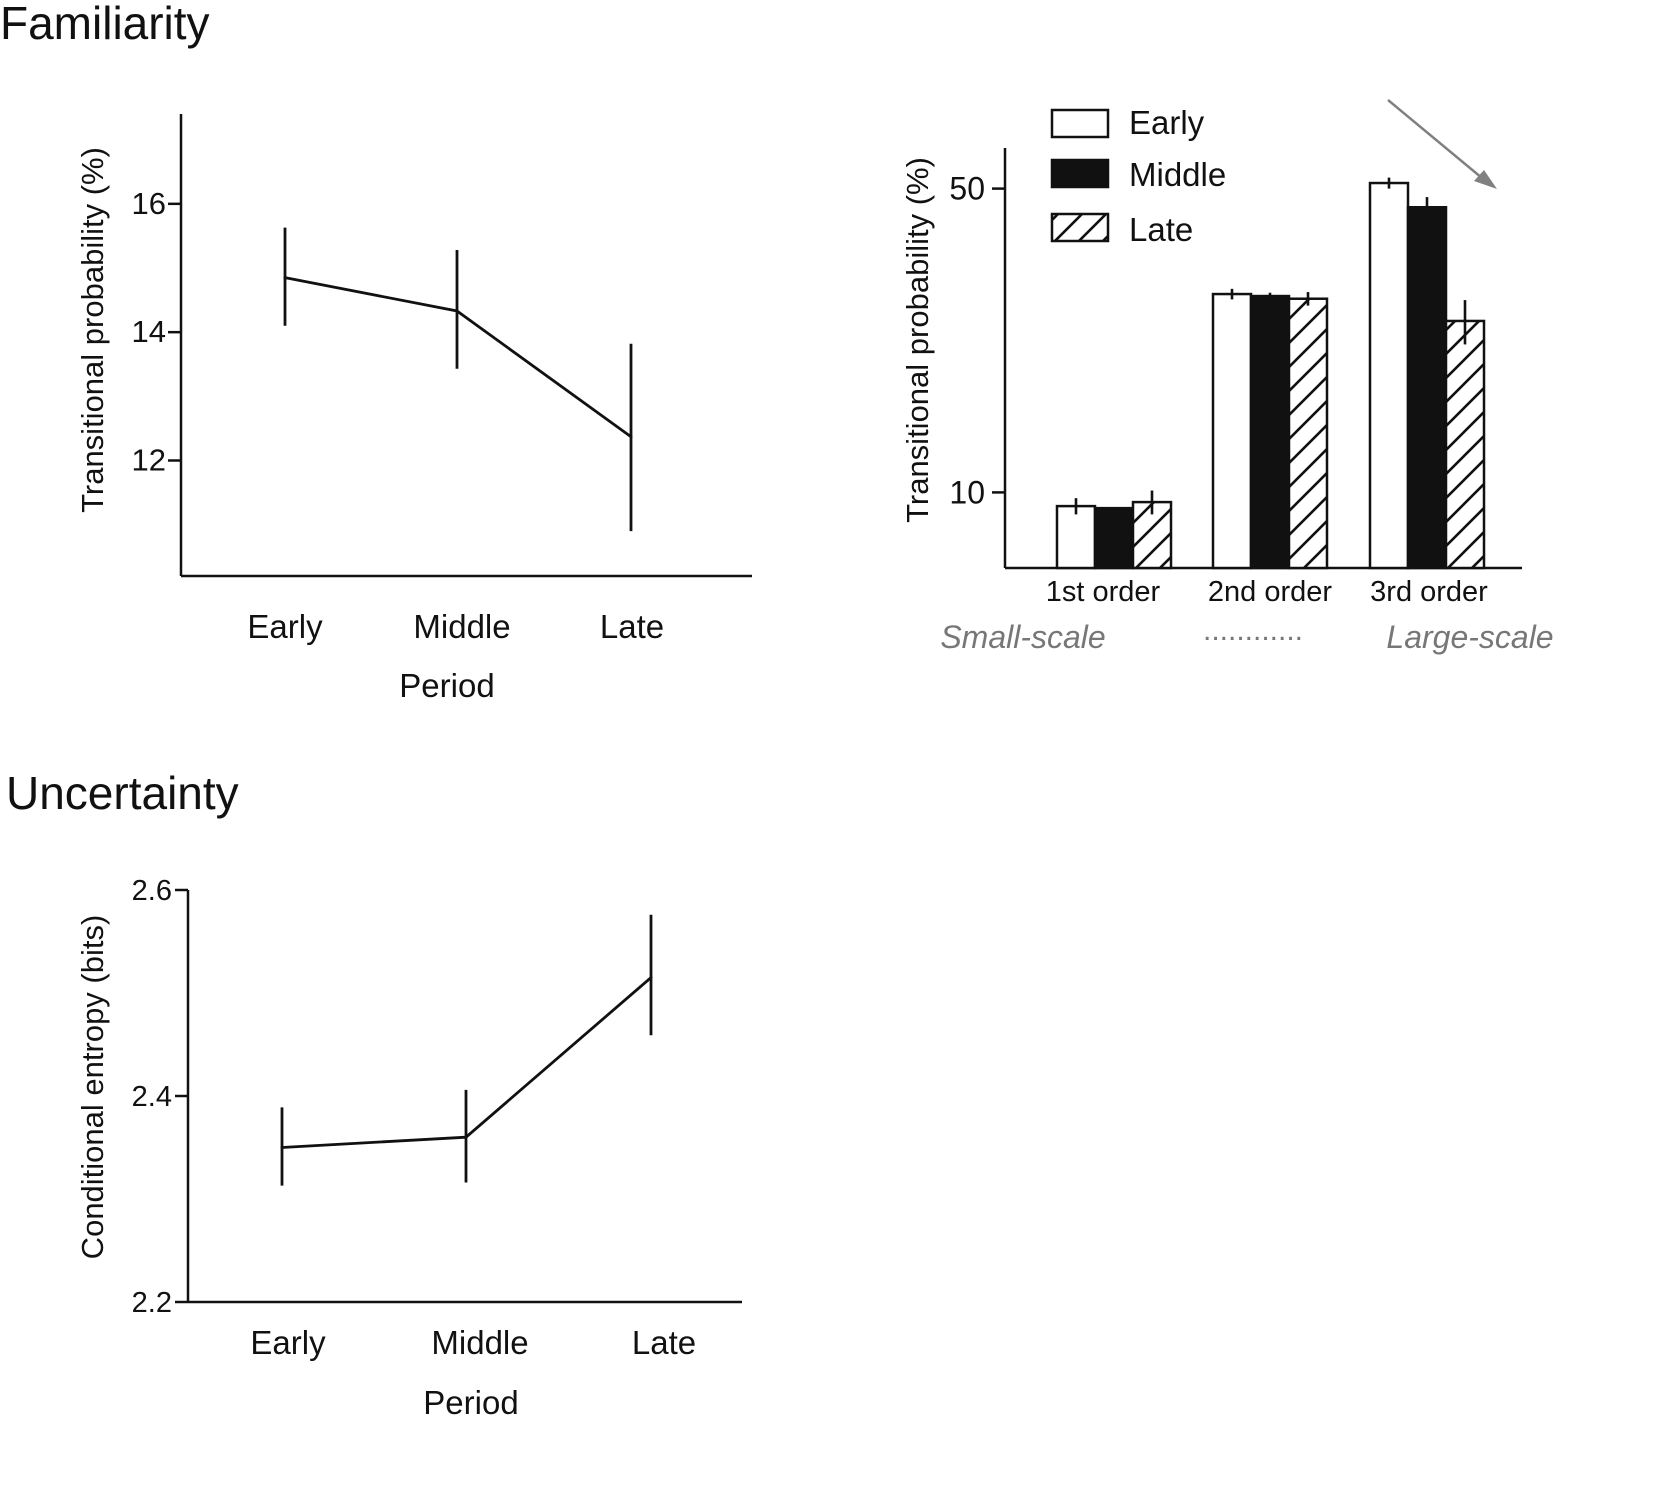  Describe the element at coordinates (458, 379) in the screenshot. I see `fam-line-marks` at that location.